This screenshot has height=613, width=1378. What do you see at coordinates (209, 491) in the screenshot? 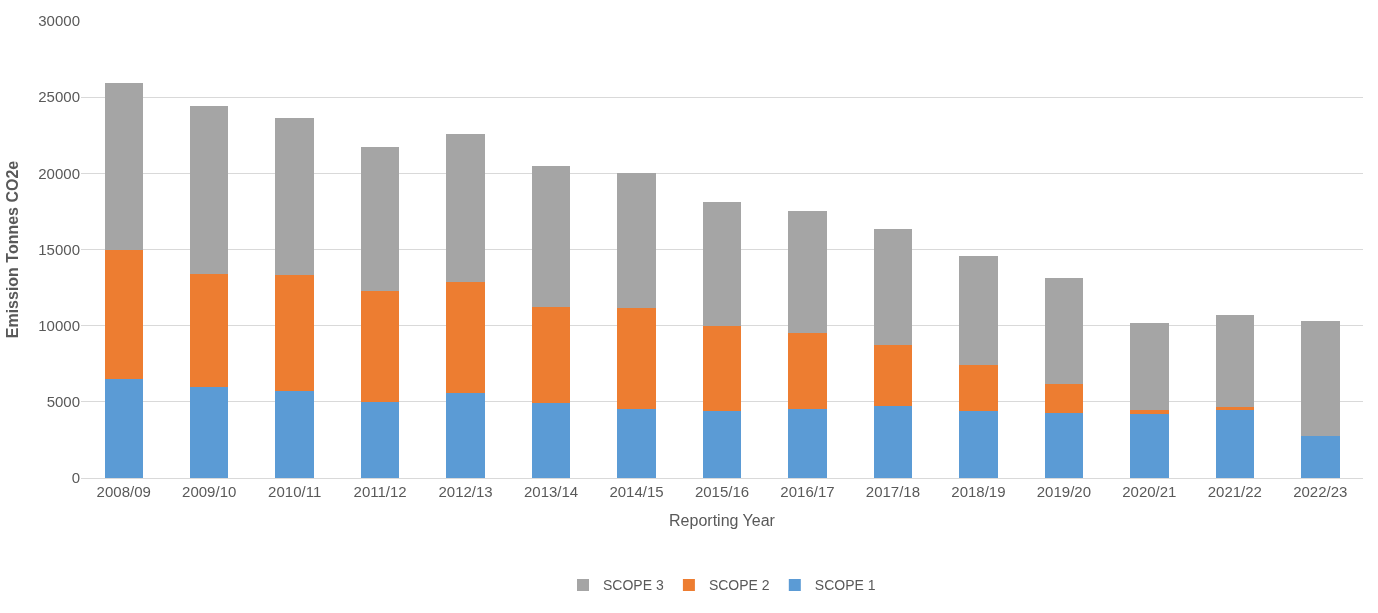
I see `x-tick-label: 2009/10` at bounding box center [209, 491].